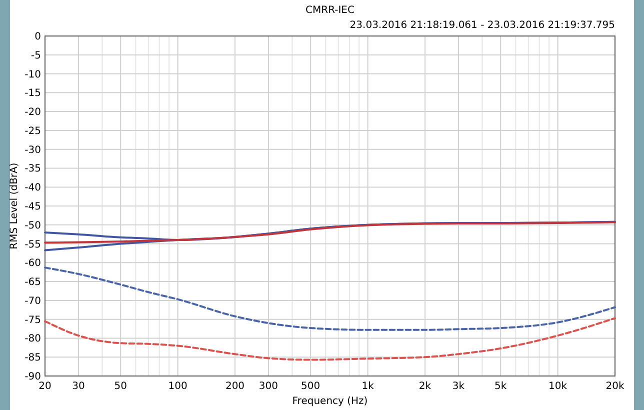 The image size is (644, 410). What do you see at coordinates (178, 386) in the screenshot?
I see `x-tick-label: 100` at bounding box center [178, 386].